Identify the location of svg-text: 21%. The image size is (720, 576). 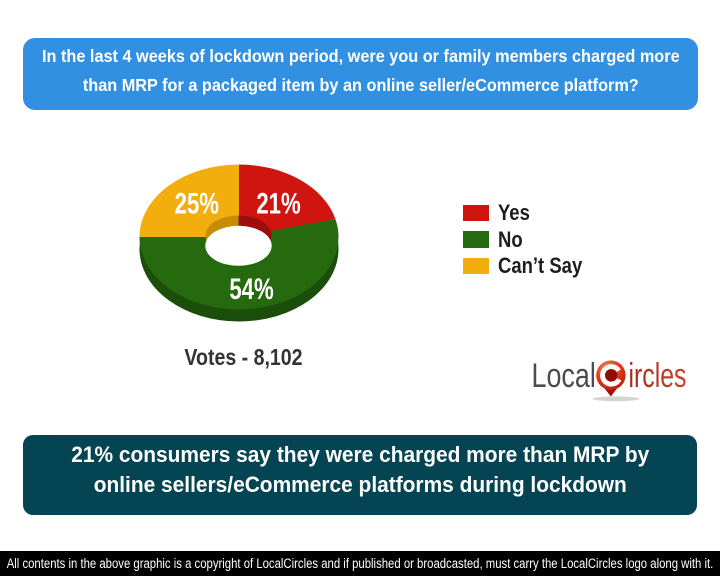
(278, 203).